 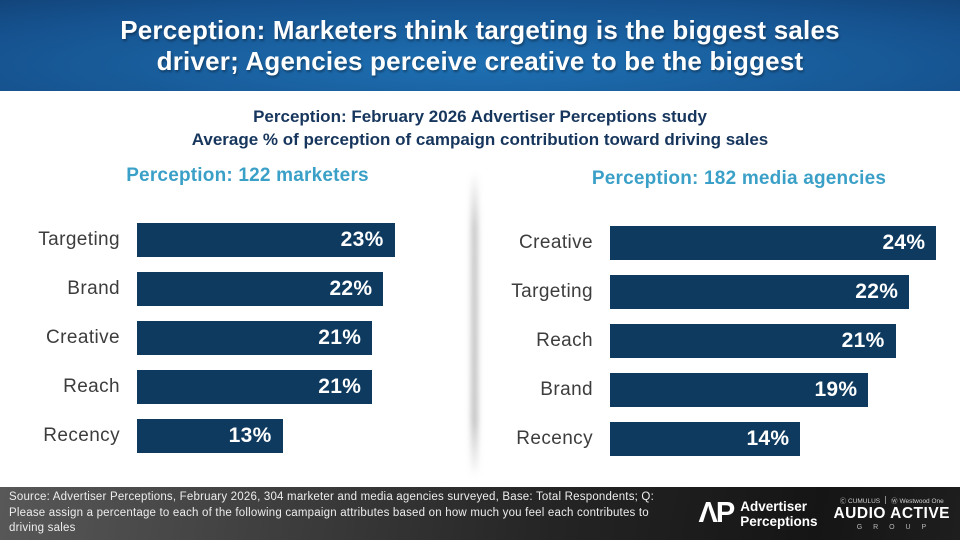 I want to click on bar-row: Brand 22%, so click(x=217, y=288).